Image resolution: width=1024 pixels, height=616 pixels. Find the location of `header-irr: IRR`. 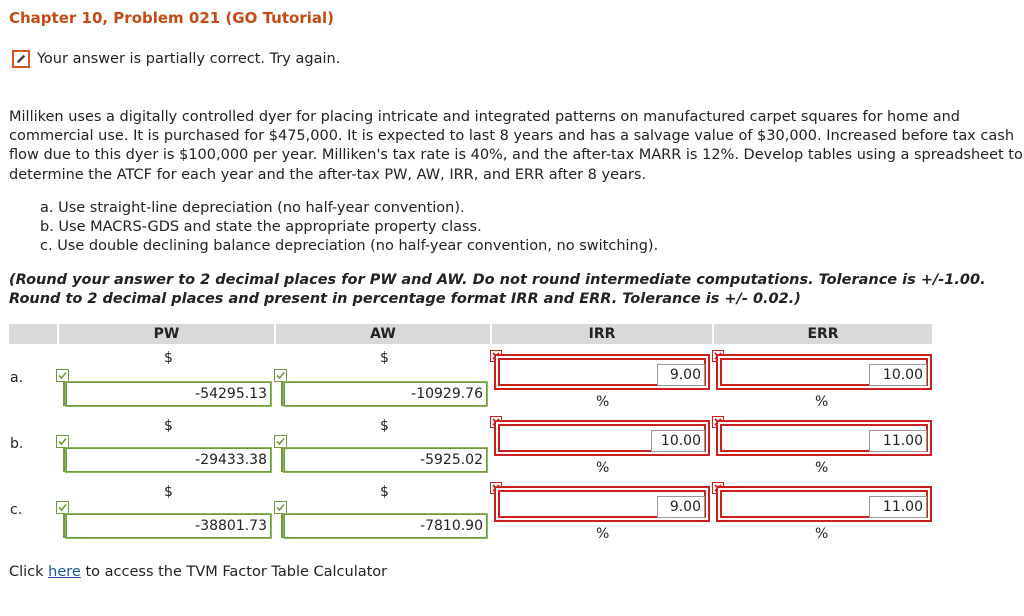

header-irr: IRR is located at coordinates (602, 334).